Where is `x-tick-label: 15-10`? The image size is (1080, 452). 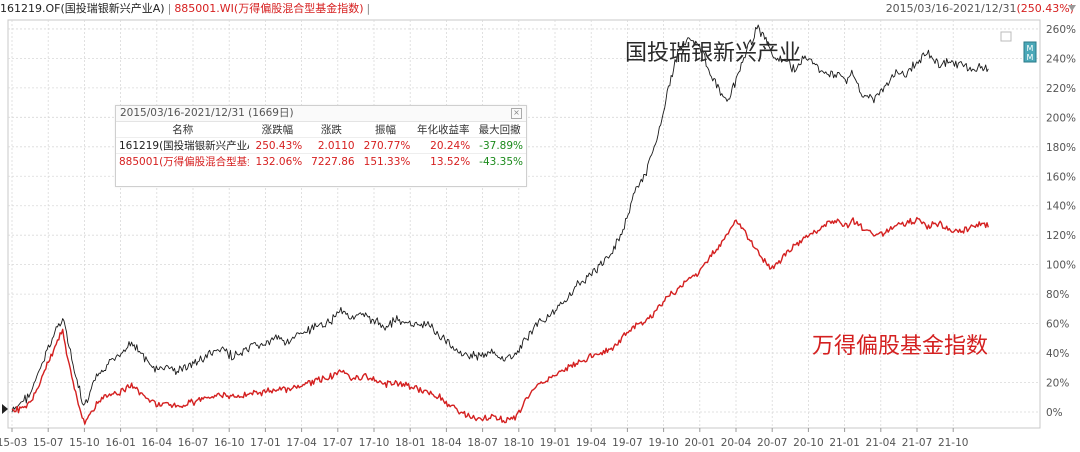
x-tick-label: 15-10 is located at coordinates (84, 443).